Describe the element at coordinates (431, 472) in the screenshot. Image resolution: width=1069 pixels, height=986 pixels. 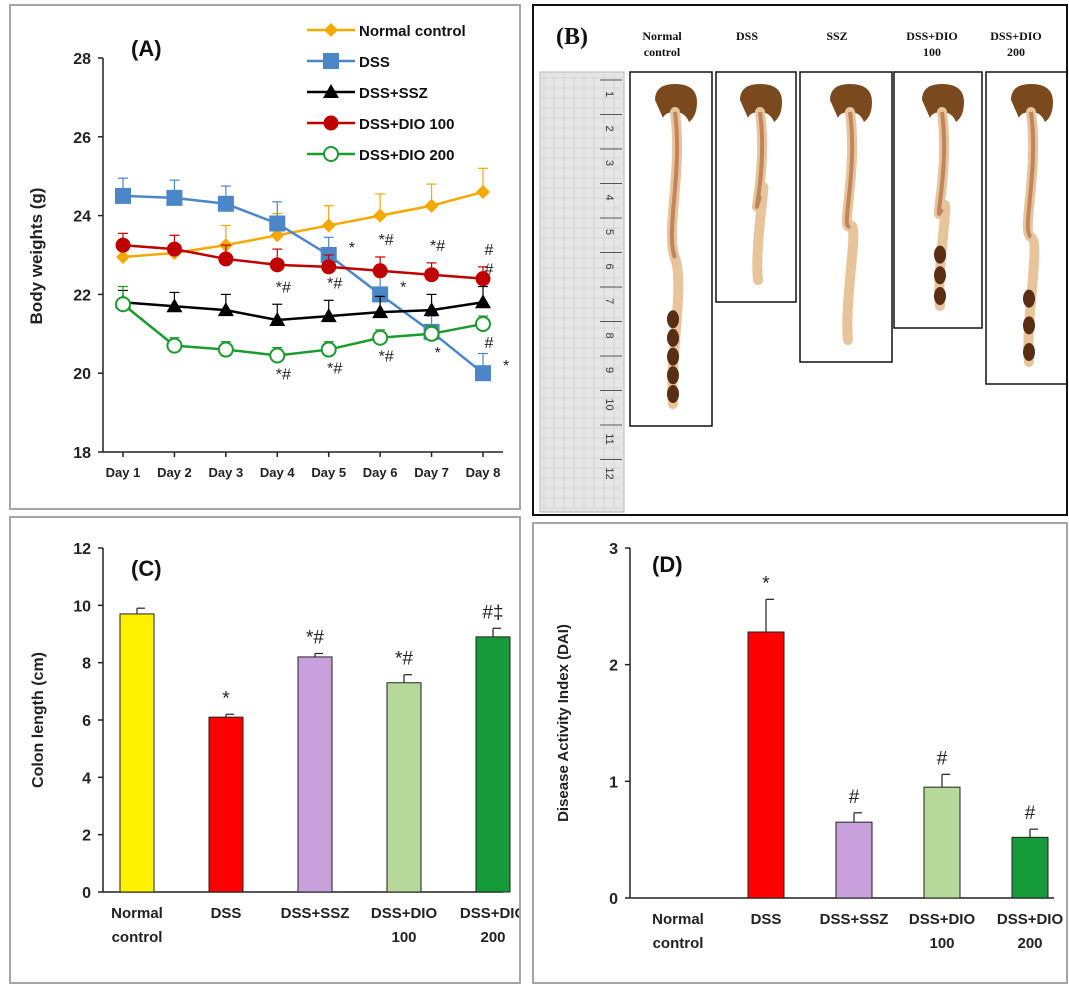
I see `x-tick-label: Day 7` at that location.